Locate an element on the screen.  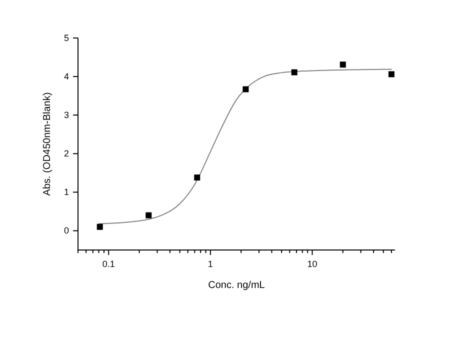
x-axis-title: Conc. ng/mL is located at coordinates (237, 285).